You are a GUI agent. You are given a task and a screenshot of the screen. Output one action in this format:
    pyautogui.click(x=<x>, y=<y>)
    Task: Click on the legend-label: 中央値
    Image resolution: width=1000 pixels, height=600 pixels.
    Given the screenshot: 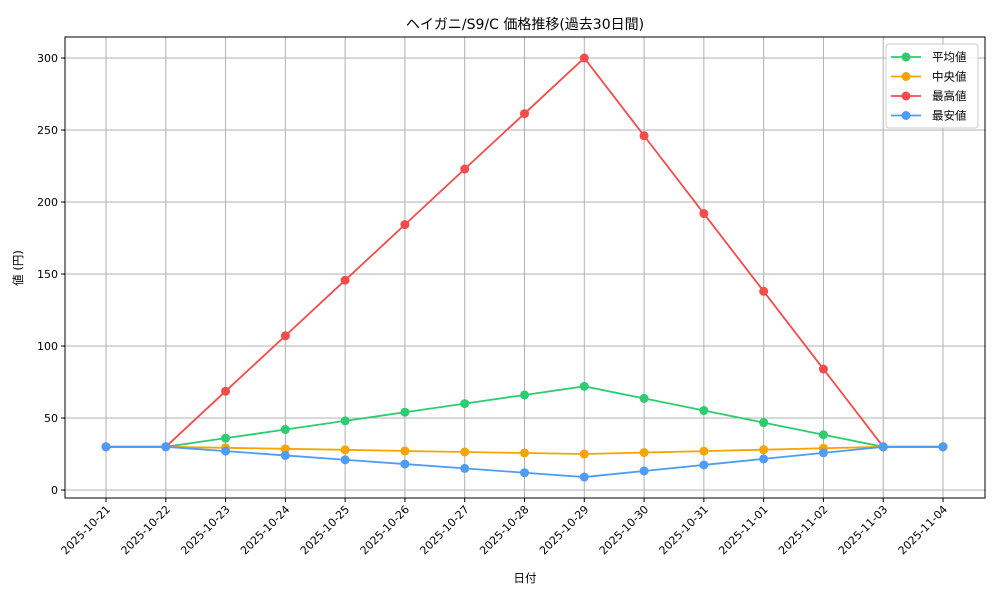 What is the action you would take?
    pyautogui.click(x=949, y=77)
    